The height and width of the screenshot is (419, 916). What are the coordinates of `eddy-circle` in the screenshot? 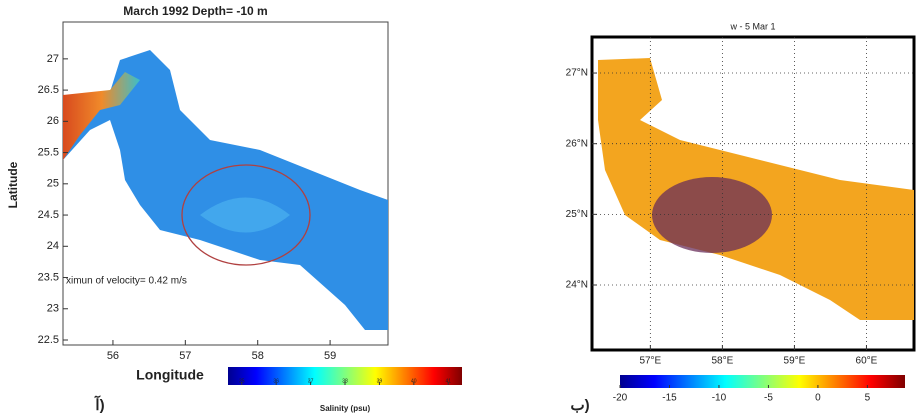 It's located at (246, 215).